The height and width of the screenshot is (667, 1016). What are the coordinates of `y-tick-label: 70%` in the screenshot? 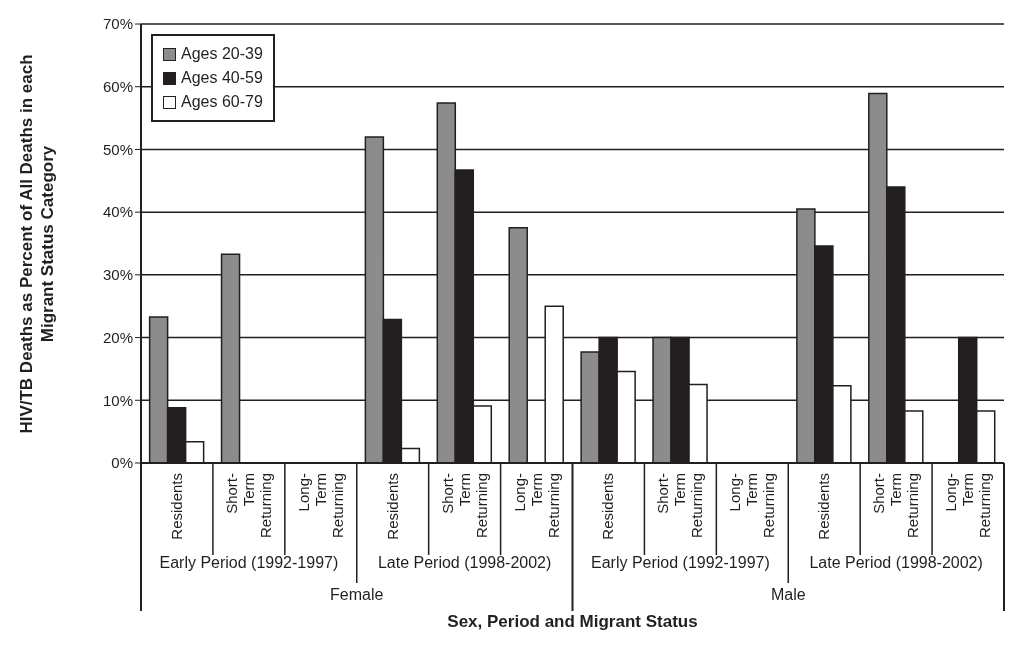 It's located at (117, 24).